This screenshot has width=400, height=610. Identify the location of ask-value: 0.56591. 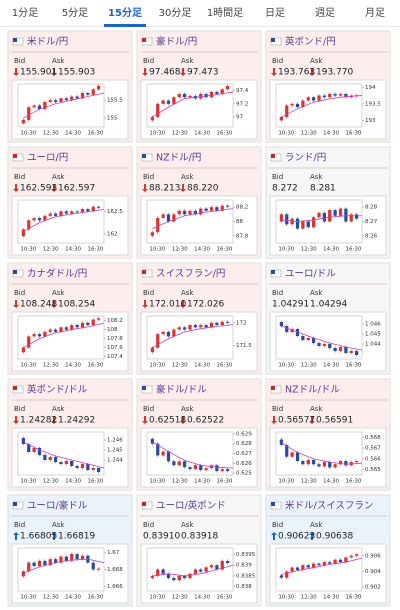
(334, 421).